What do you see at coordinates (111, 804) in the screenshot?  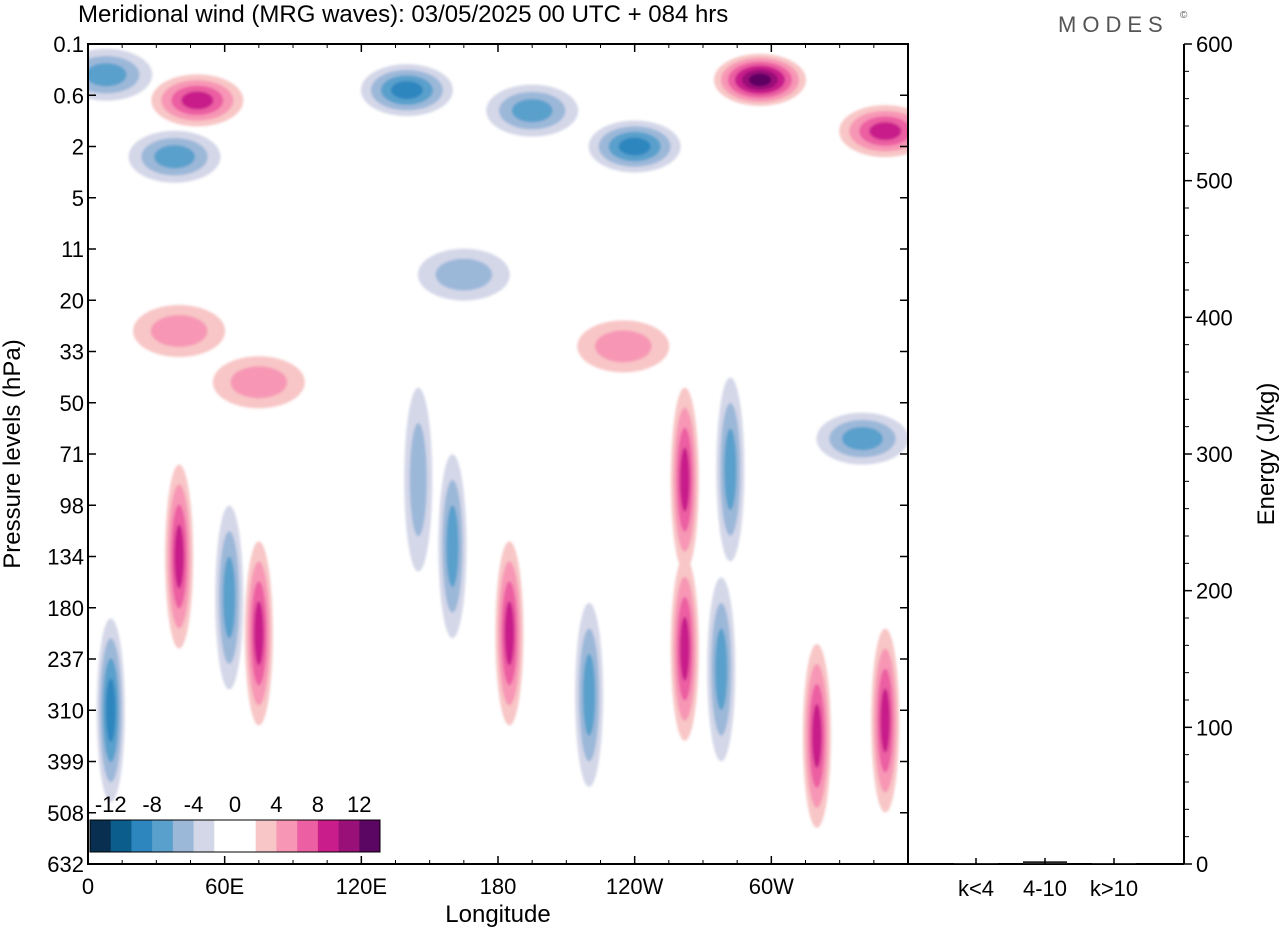 I see `colorbar-label: -12` at bounding box center [111, 804].